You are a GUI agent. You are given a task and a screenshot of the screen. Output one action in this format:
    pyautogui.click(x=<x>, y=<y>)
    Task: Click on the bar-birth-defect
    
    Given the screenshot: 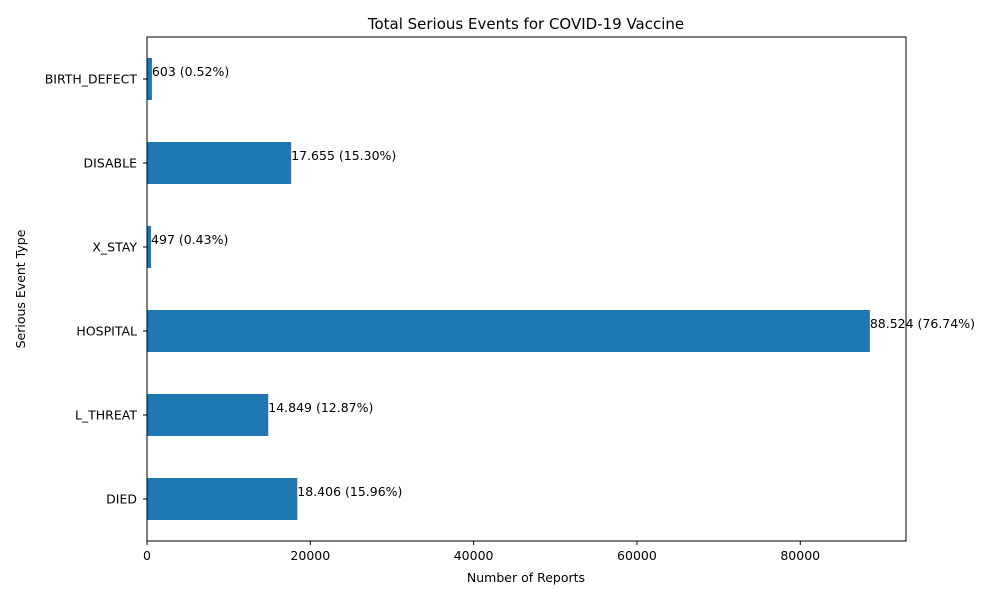 What is the action you would take?
    pyautogui.click(x=149, y=79)
    